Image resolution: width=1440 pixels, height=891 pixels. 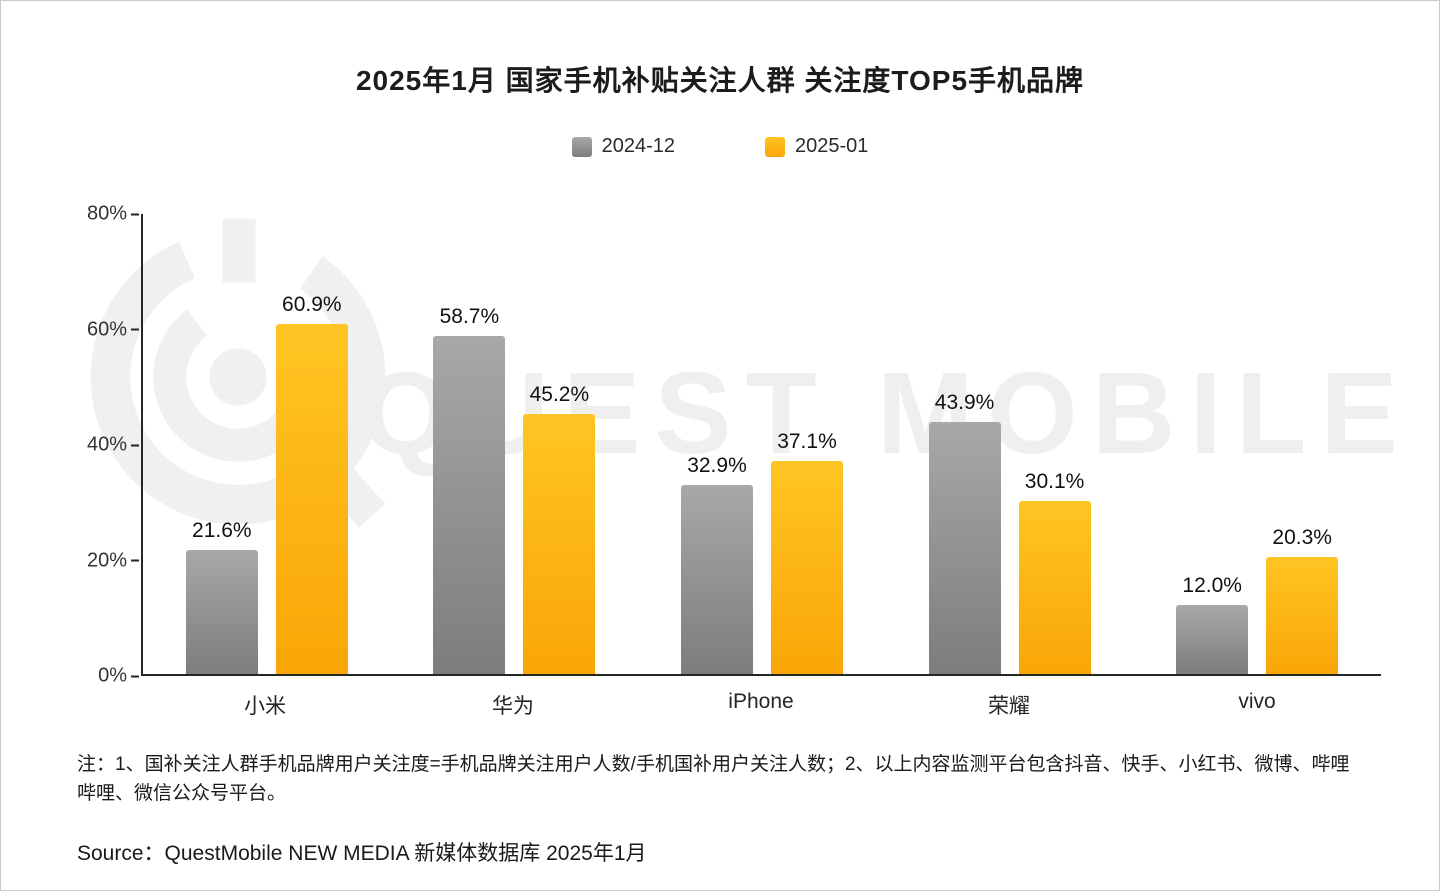 What do you see at coordinates (717, 465) in the screenshot?
I see `bar-value-label: 32.9%` at bounding box center [717, 465].